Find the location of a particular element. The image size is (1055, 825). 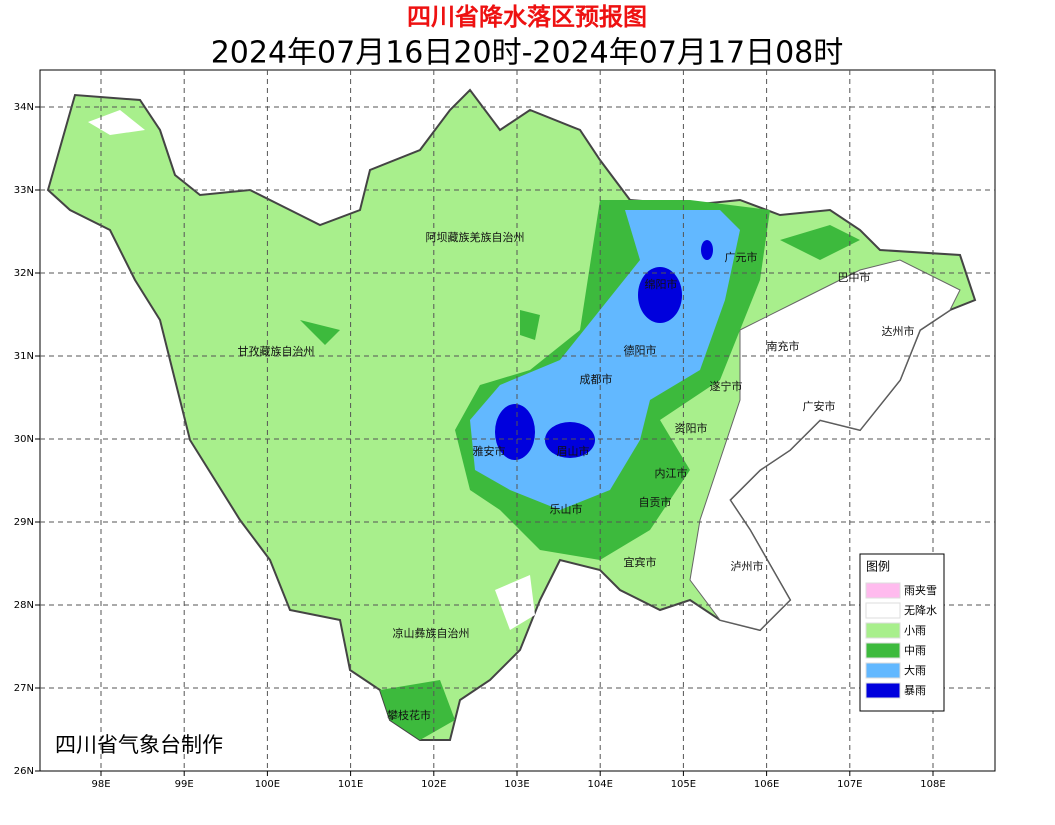

region-label: 遂宁市 is located at coordinates (726, 386).